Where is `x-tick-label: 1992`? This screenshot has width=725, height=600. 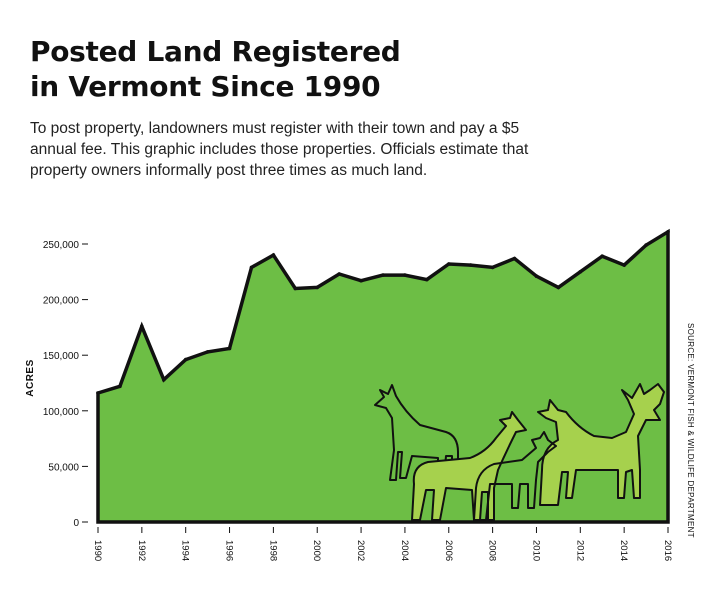
x-tick-label: 1992 is located at coordinates (141, 550).